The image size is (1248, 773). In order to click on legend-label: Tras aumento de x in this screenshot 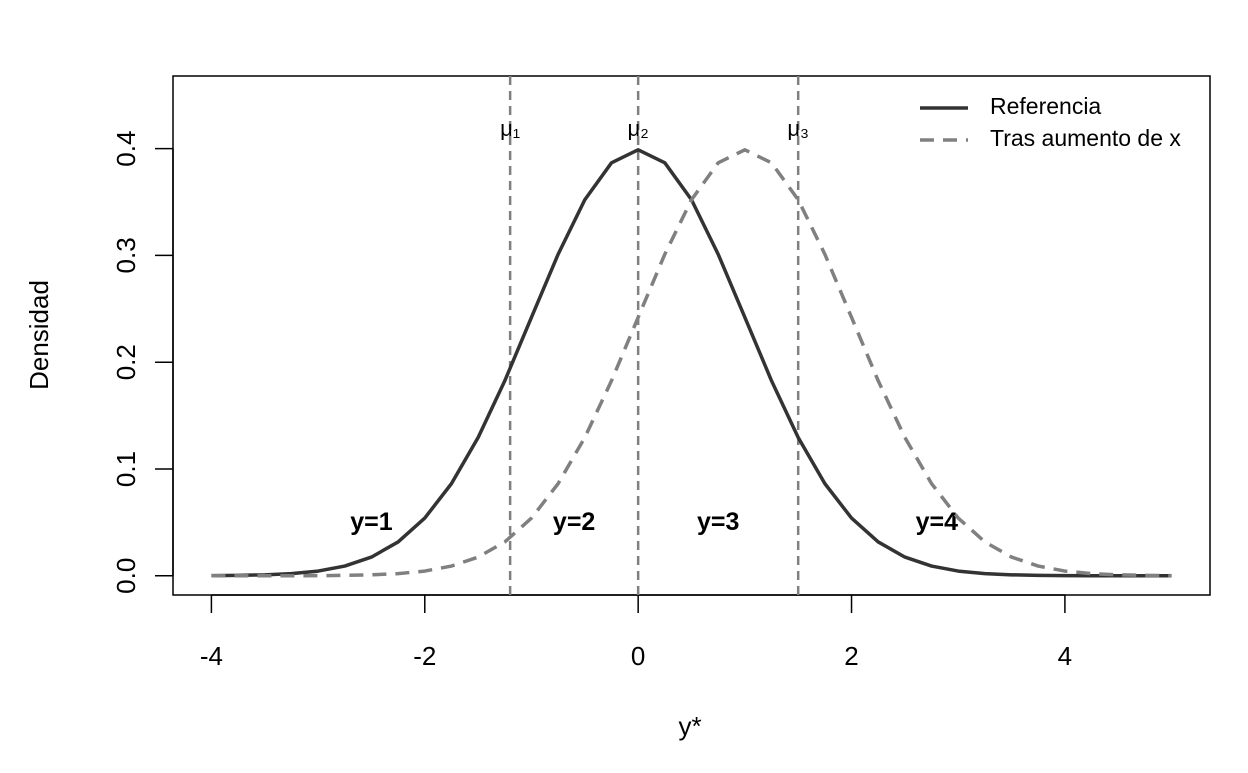, I will do `click(1085, 138)`.